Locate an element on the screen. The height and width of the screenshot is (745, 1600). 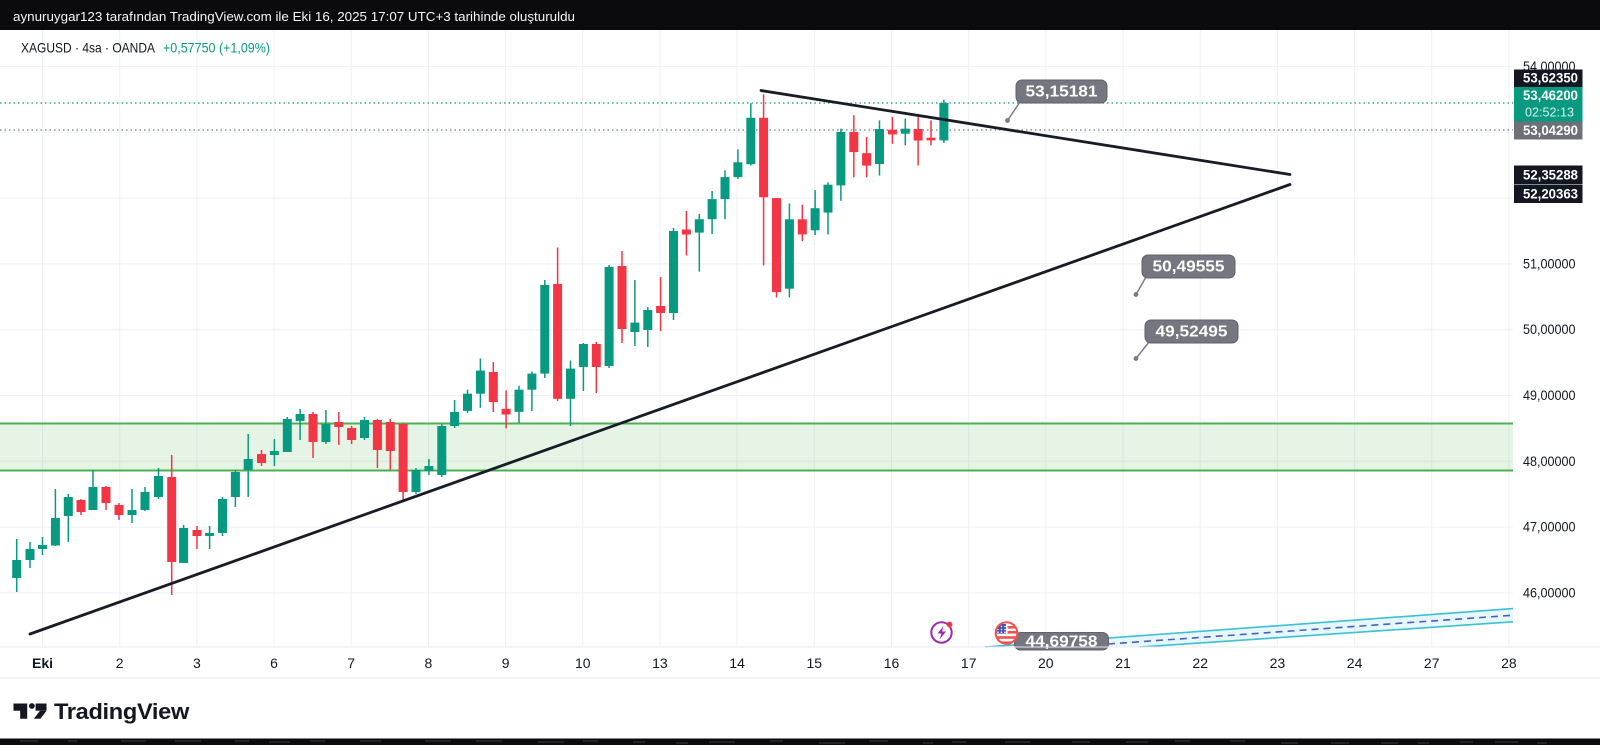
svg-text: 10 is located at coordinates (583, 663).